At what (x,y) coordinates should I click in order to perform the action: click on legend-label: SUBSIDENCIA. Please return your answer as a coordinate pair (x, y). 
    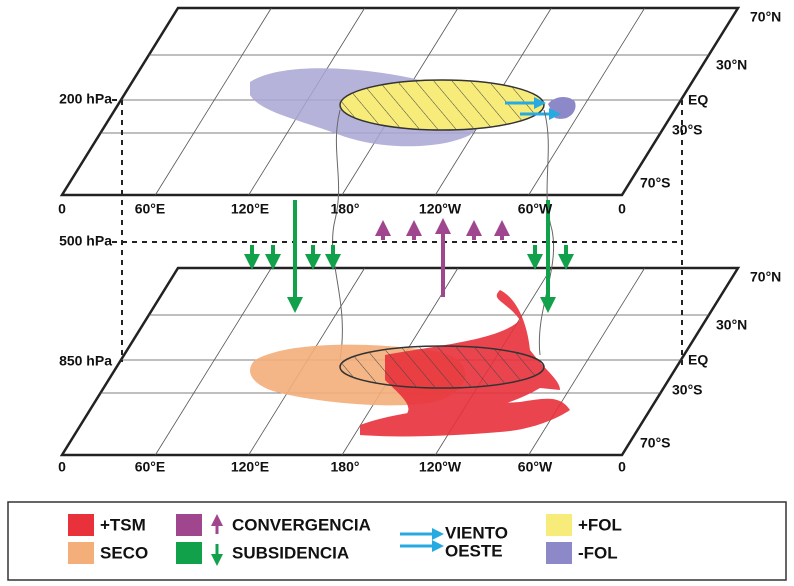
    Looking at the image, I should click on (290, 552).